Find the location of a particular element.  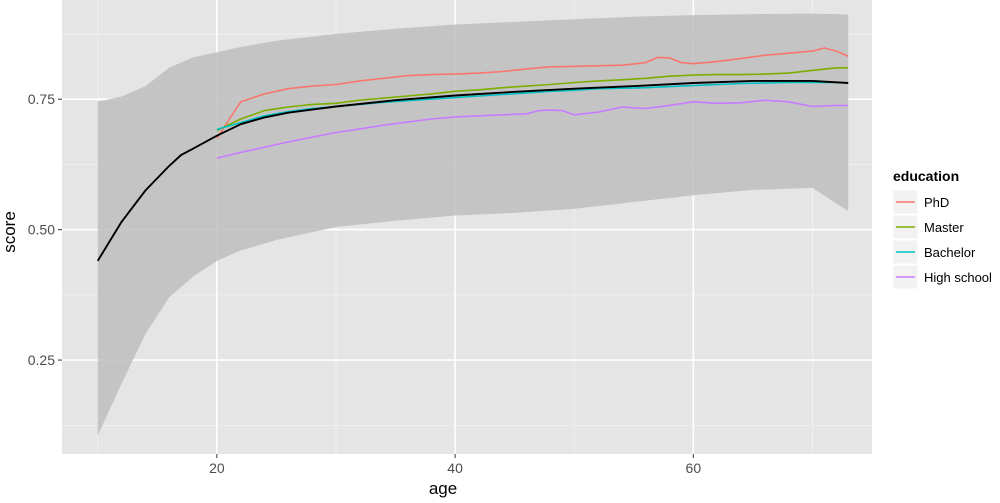

legend: education PhD Master Bachelor High school is located at coordinates (942, 229).